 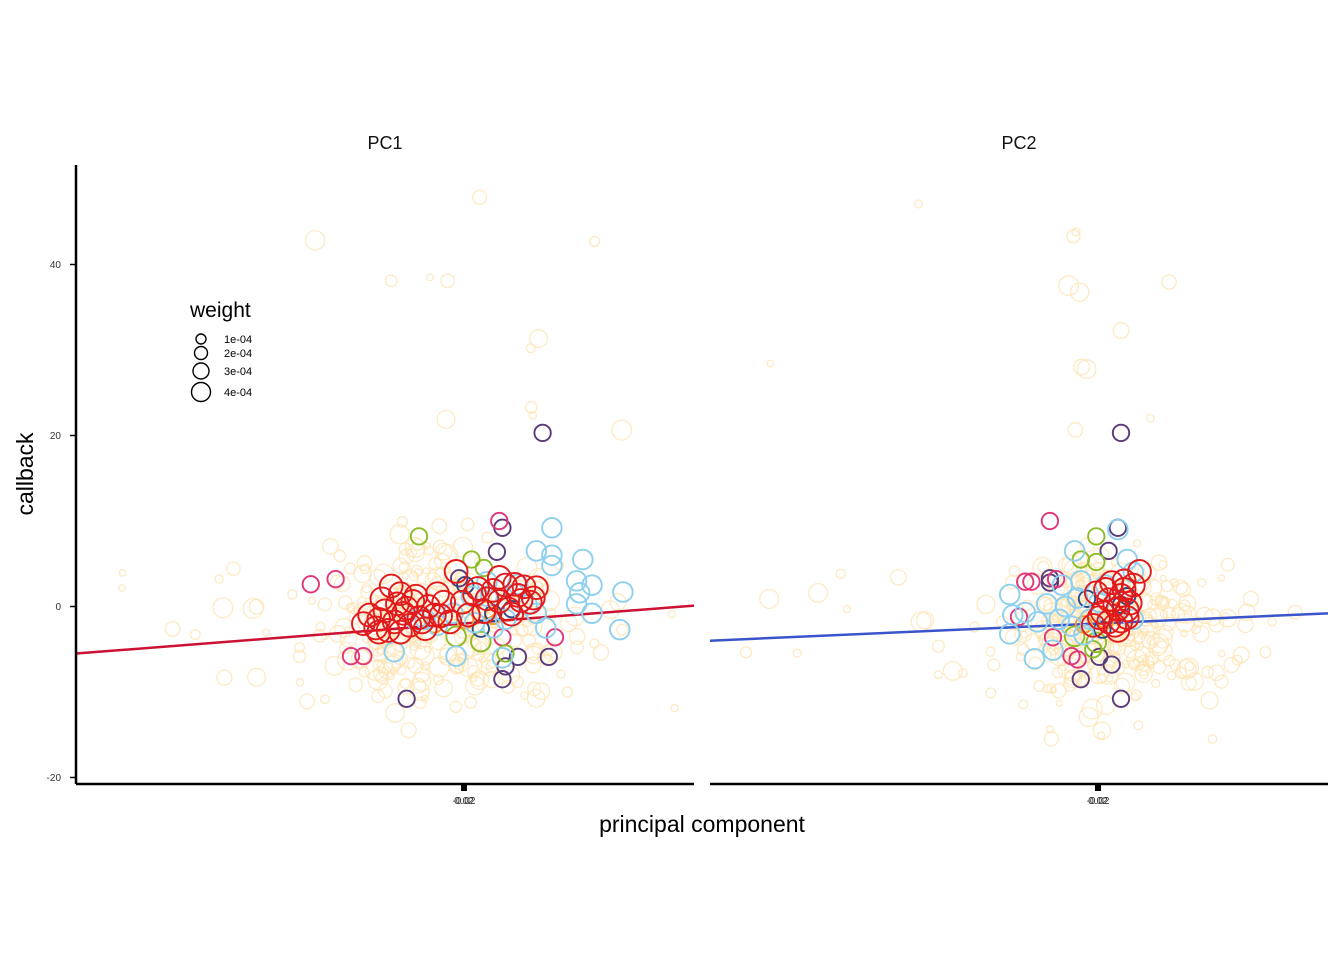 What do you see at coordinates (480, 628) in the screenshot?
I see `point-dark-blue` at bounding box center [480, 628].